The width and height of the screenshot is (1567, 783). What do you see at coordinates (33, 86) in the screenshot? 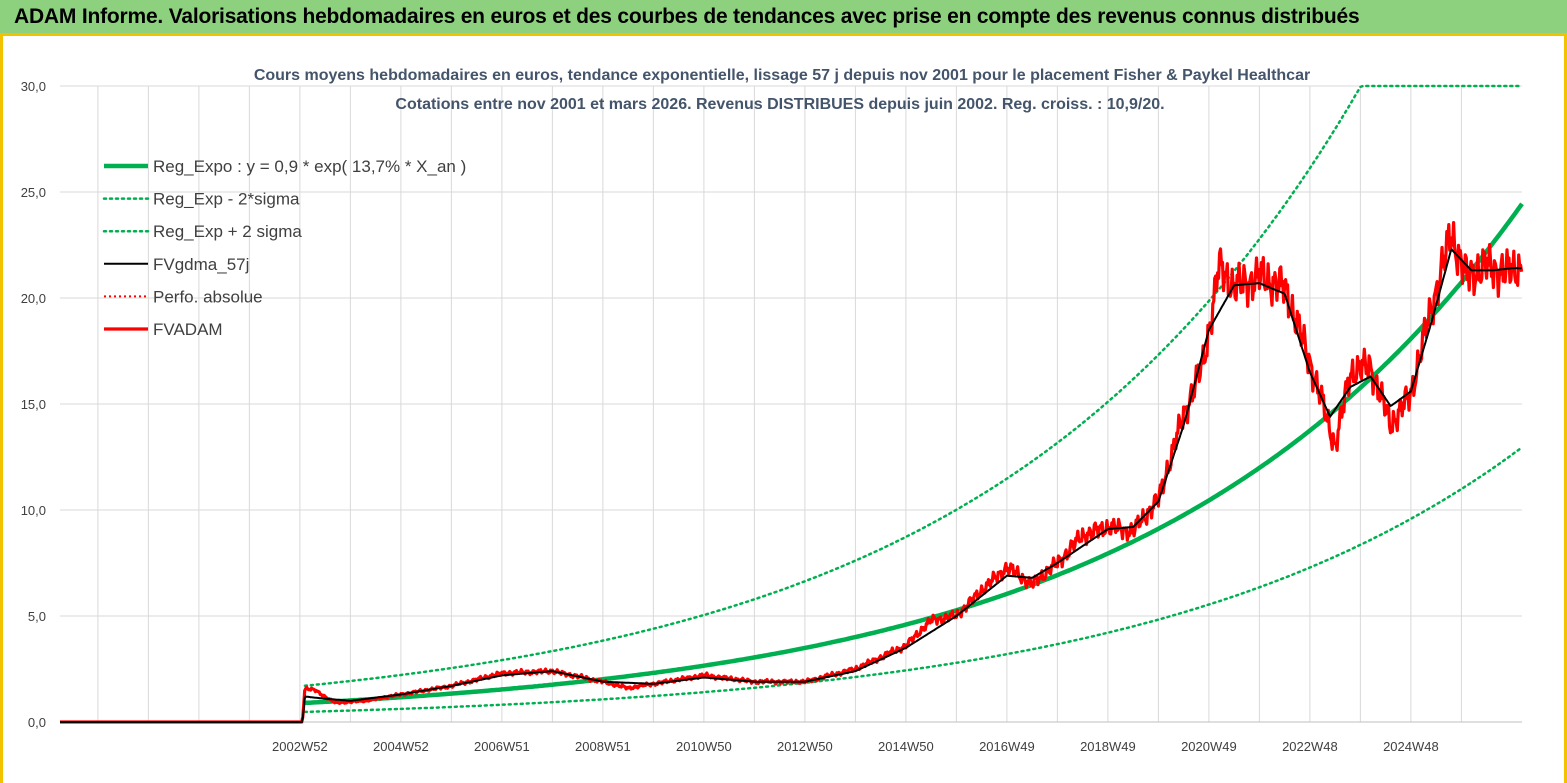
I see `y-tick-label: 30,0` at bounding box center [33, 86].